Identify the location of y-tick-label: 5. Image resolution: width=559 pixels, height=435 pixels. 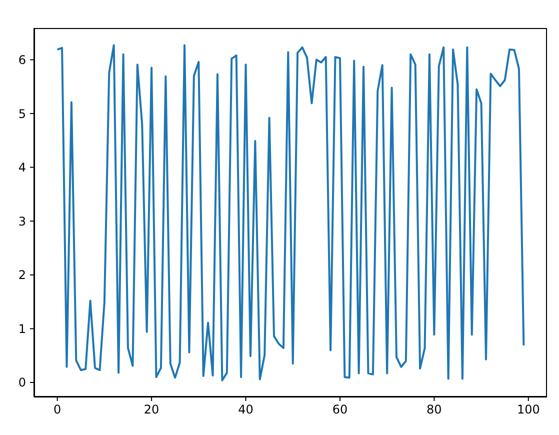
(22, 113).